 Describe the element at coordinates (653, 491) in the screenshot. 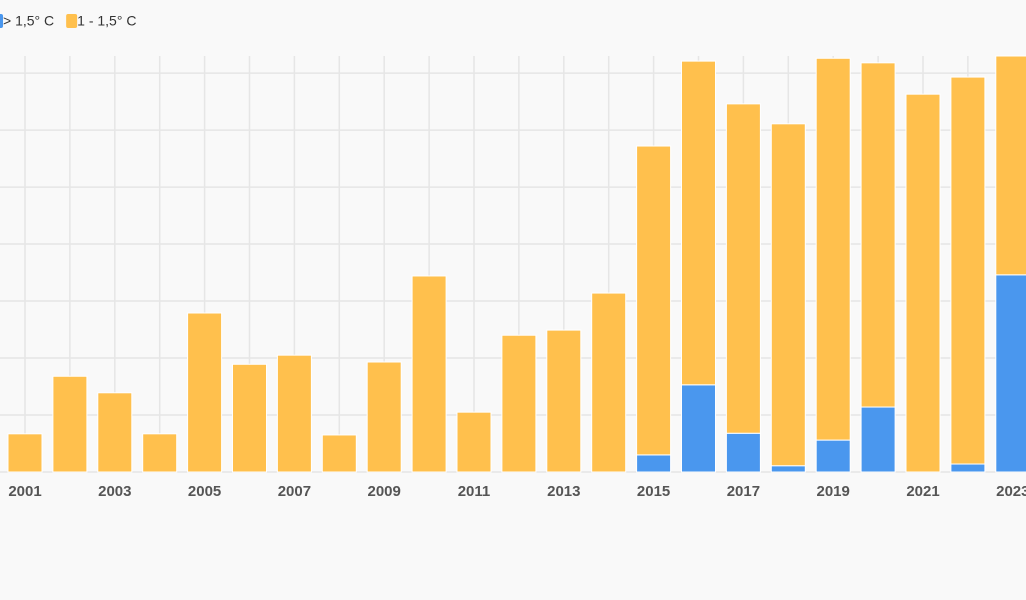

I see `x-tick-label: 2015` at that location.